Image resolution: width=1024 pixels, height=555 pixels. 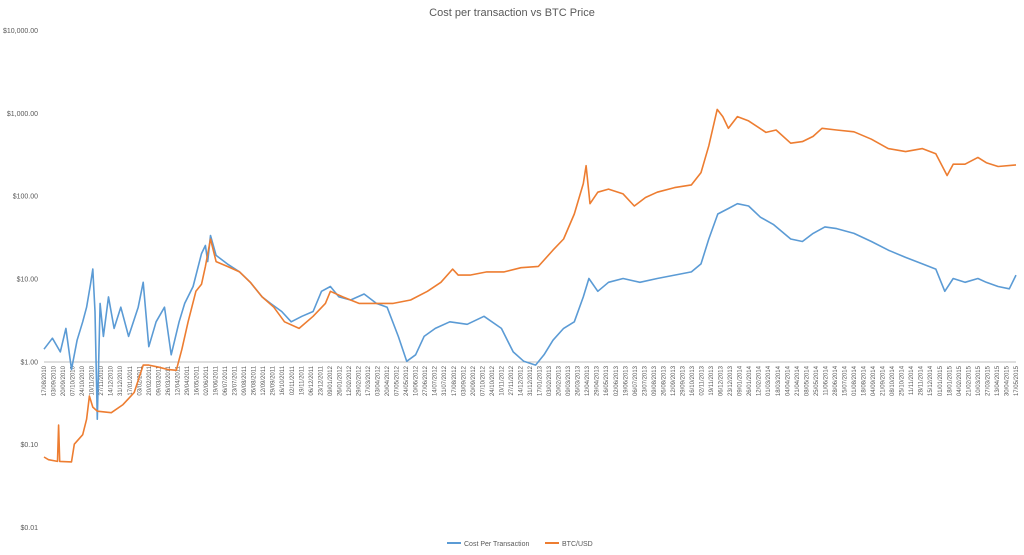 I want to click on x-tick-label: 11/11/2014, so click(x=912, y=380).